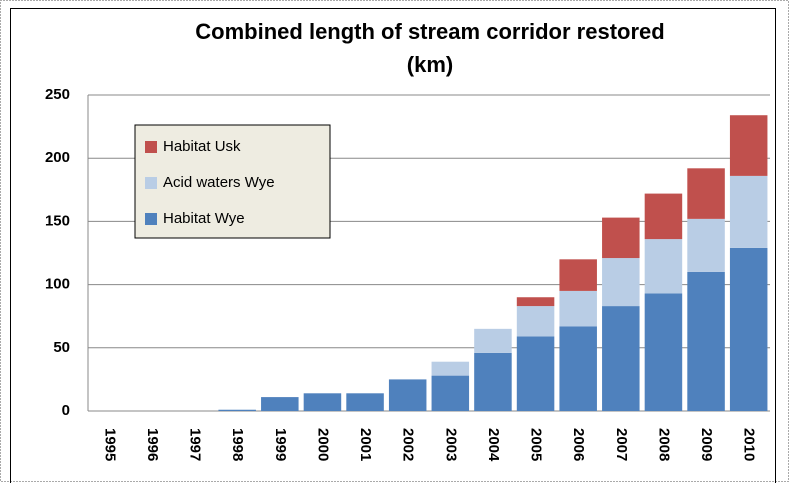 Image resolution: width=790 pixels, height=483 pixels. I want to click on y-tick-label: 200, so click(57, 157).